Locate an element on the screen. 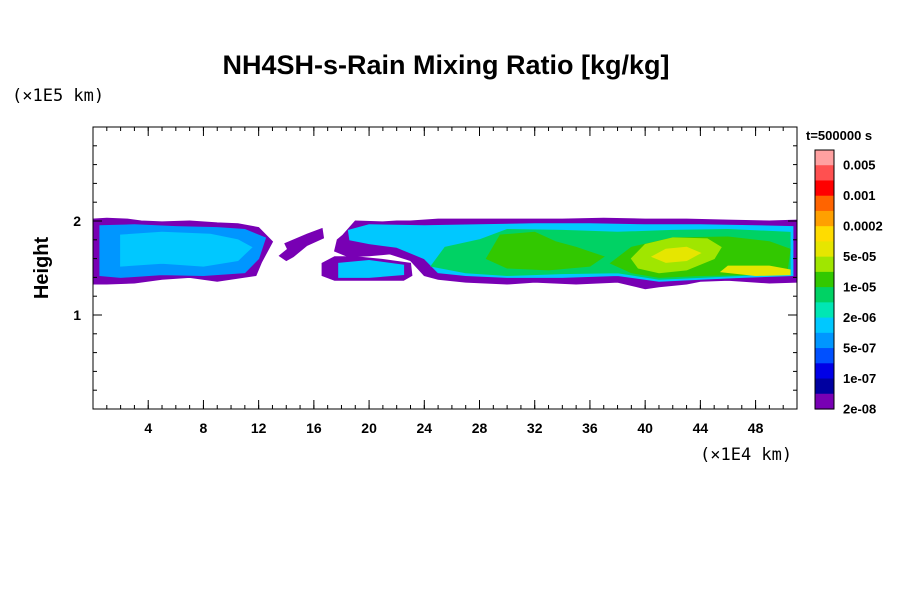 The width and height of the screenshot is (900, 600). x-tick-label: 28 is located at coordinates (480, 428).